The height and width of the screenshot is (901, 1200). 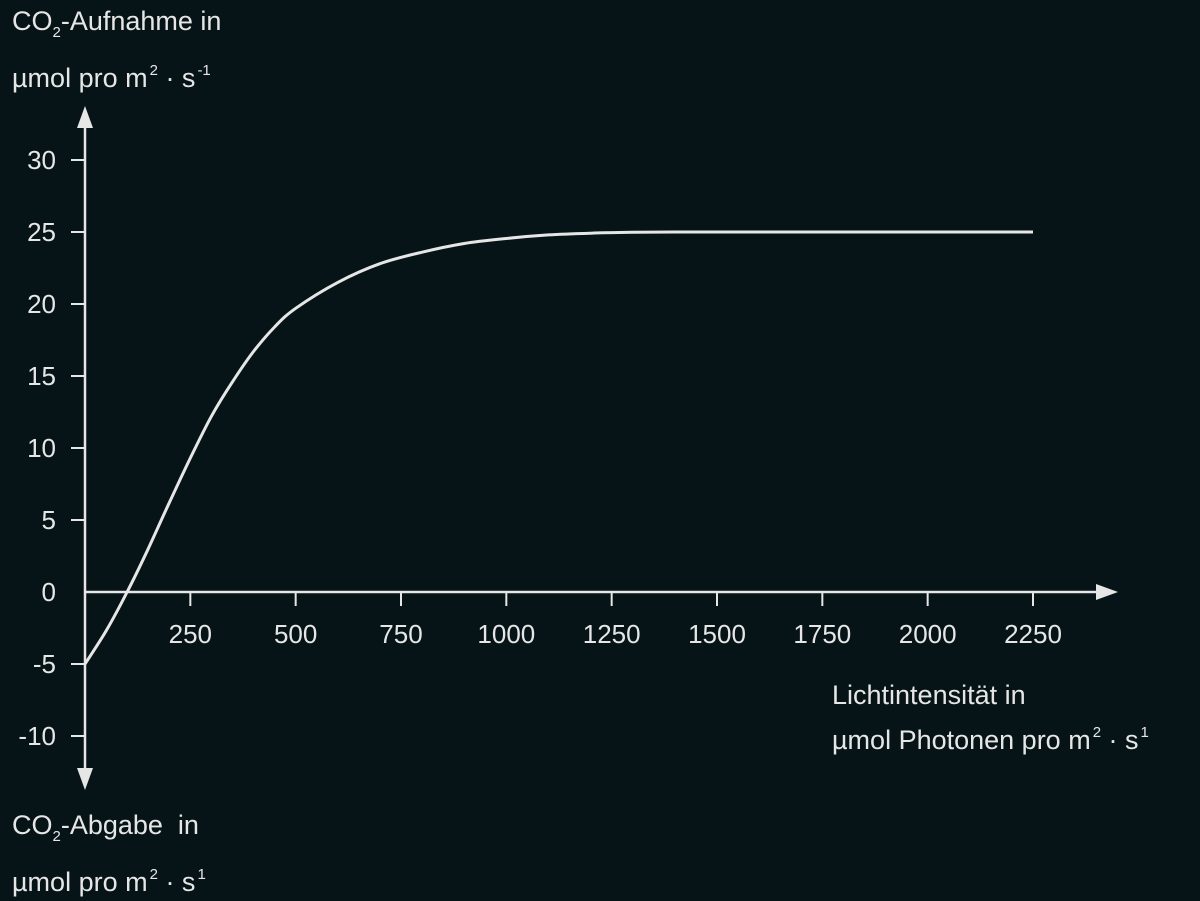 What do you see at coordinates (190, 634) in the screenshot?
I see `x-tick-label: 250` at bounding box center [190, 634].